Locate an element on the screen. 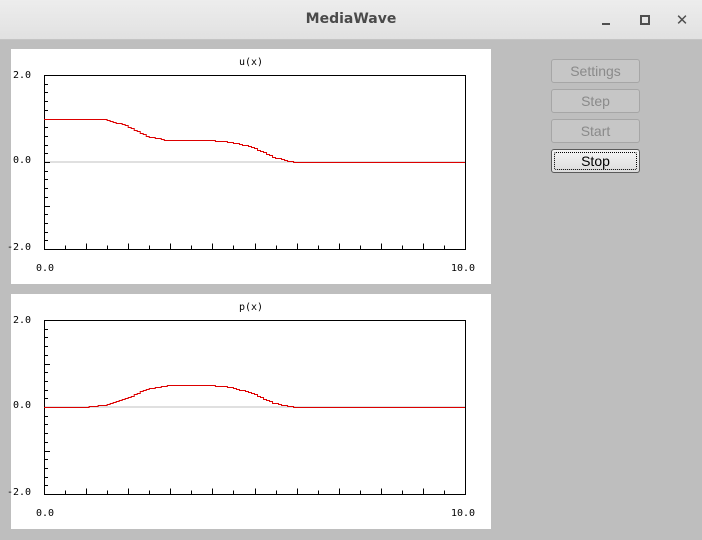 This screenshot has width=702, height=540. plot-p-xtick-right: 10.0 is located at coordinates (463, 513).